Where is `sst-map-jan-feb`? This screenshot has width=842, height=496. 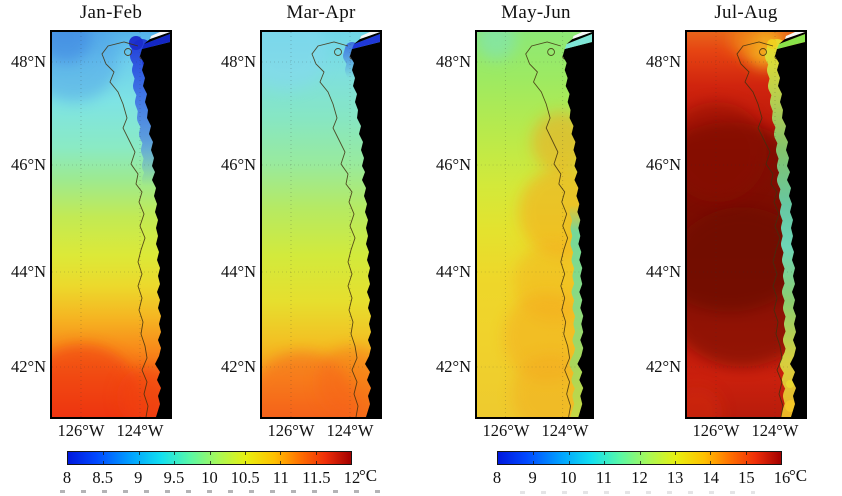 sst-map-jan-feb is located at coordinates (111, 224).